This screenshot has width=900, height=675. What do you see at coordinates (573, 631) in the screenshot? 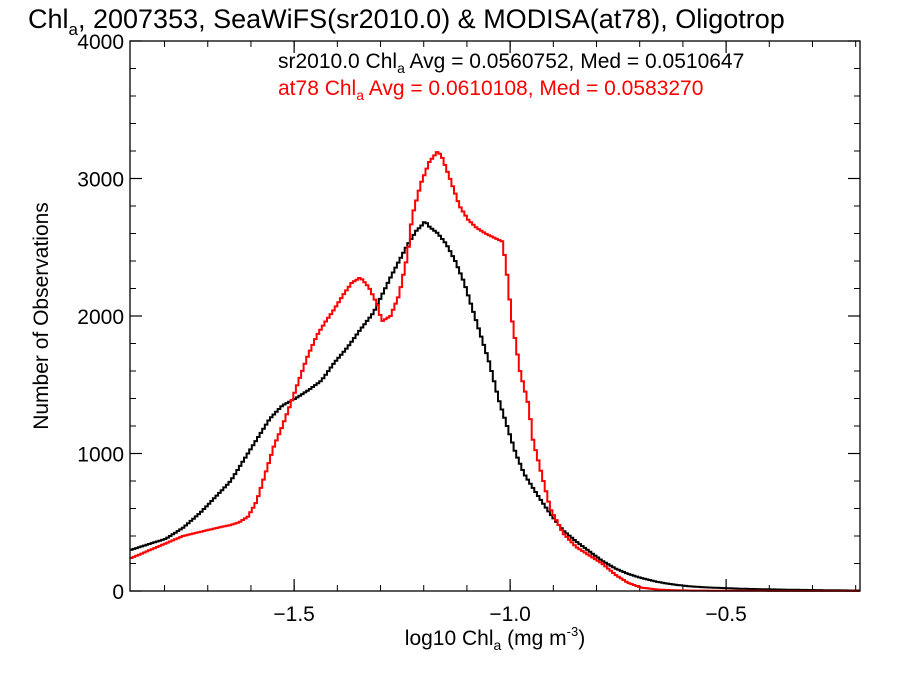
I see `xlabel-superscript: -3` at bounding box center [573, 631].